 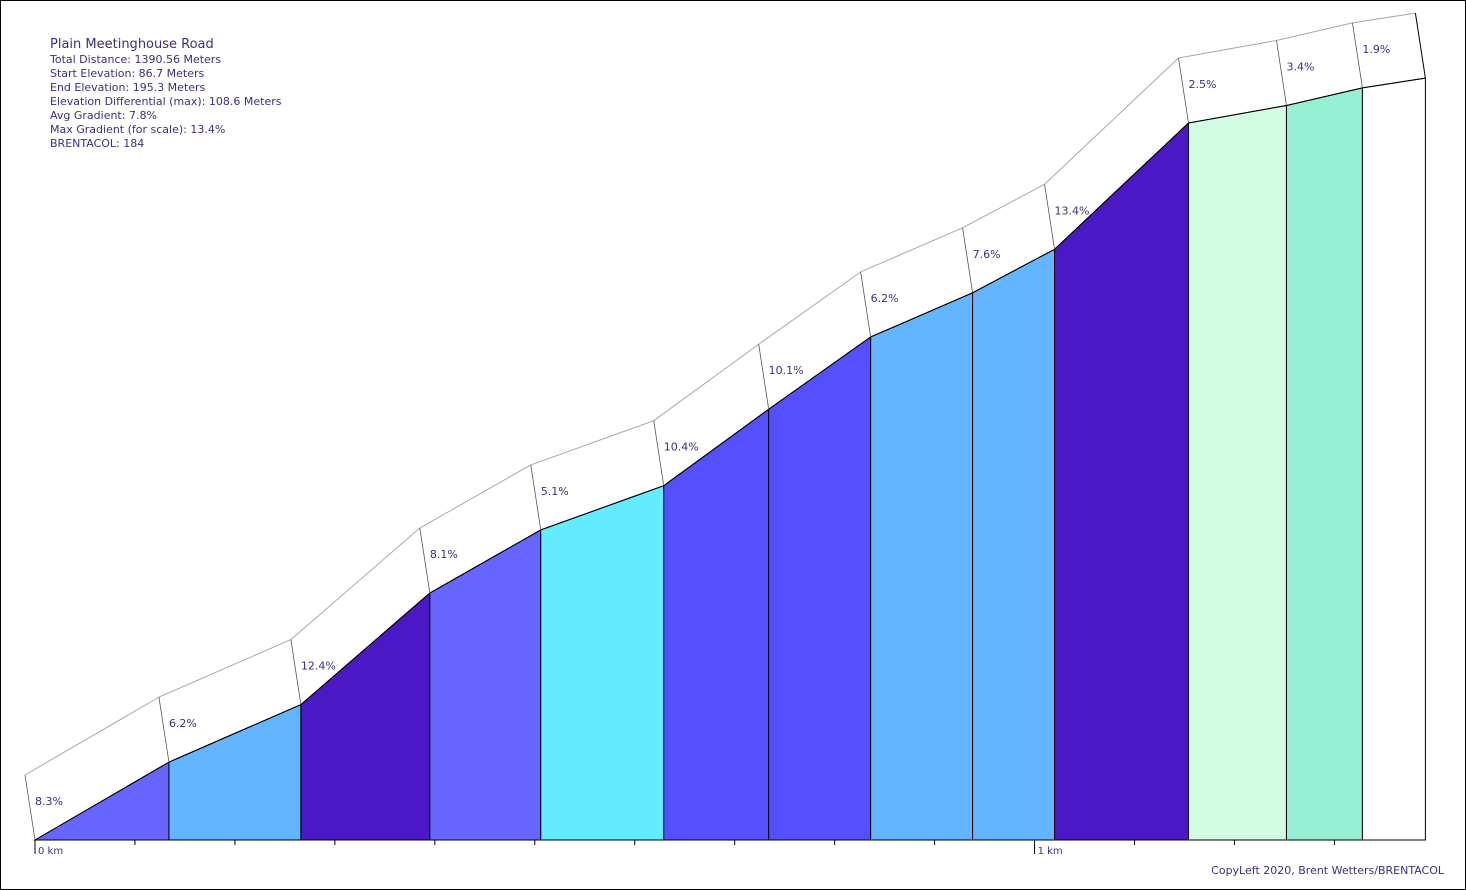 What do you see at coordinates (127, 73) in the screenshot?
I see `start-elevation: Start Elevation: 86.7 Meters` at bounding box center [127, 73].